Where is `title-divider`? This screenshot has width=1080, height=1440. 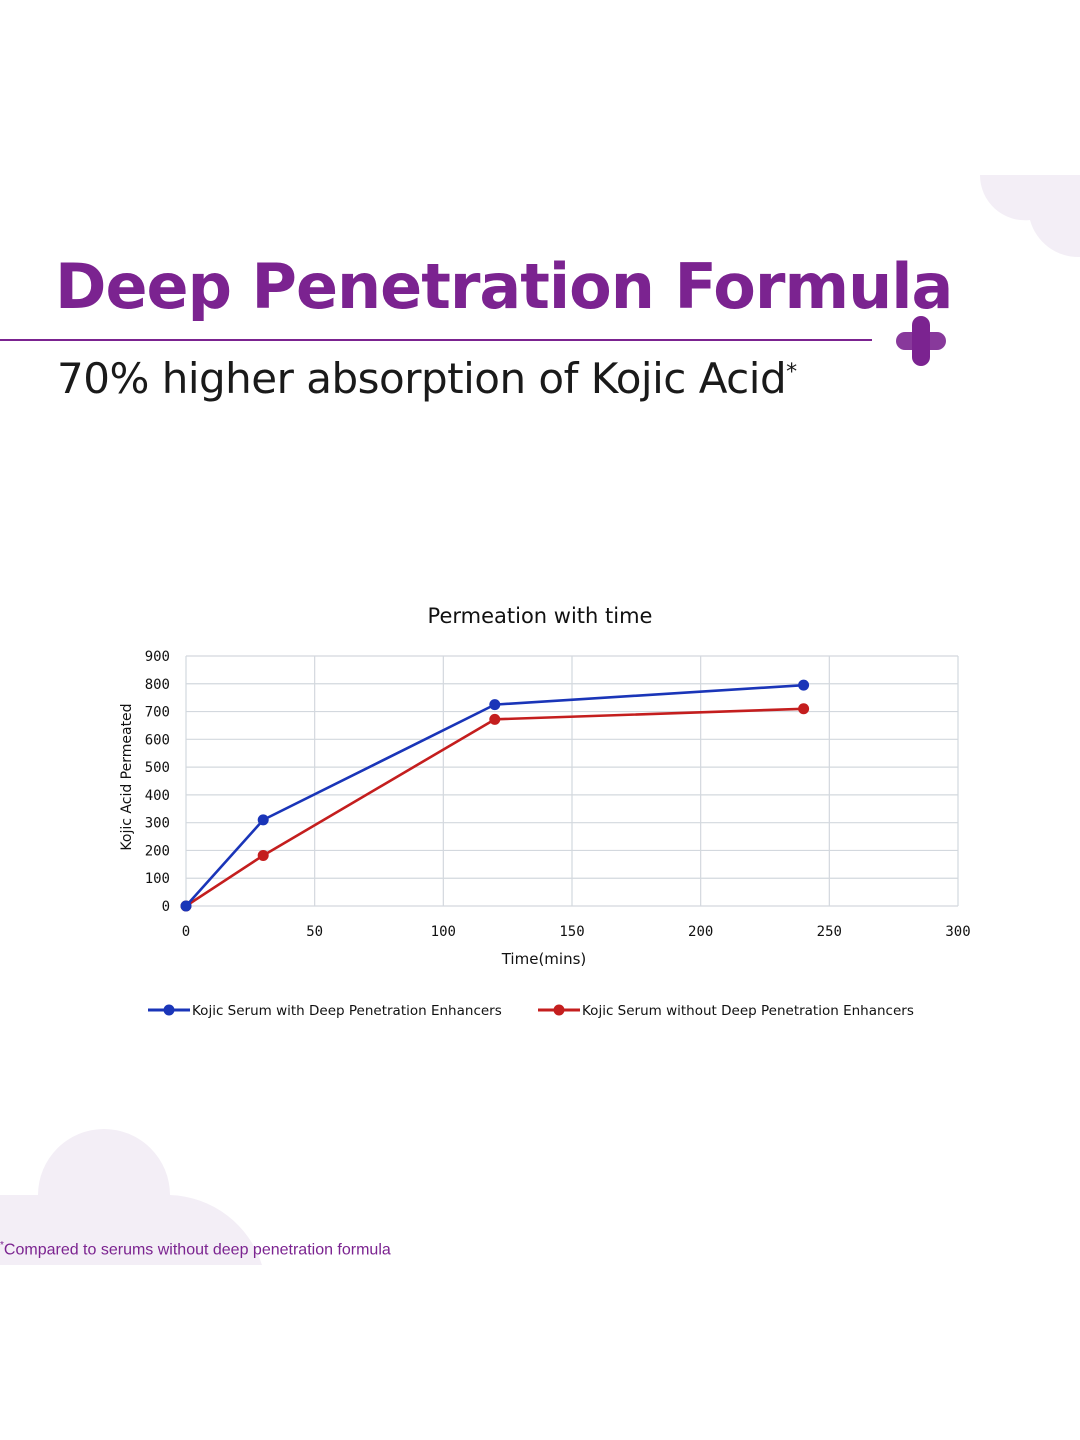
title-divider is located at coordinates (436, 340).